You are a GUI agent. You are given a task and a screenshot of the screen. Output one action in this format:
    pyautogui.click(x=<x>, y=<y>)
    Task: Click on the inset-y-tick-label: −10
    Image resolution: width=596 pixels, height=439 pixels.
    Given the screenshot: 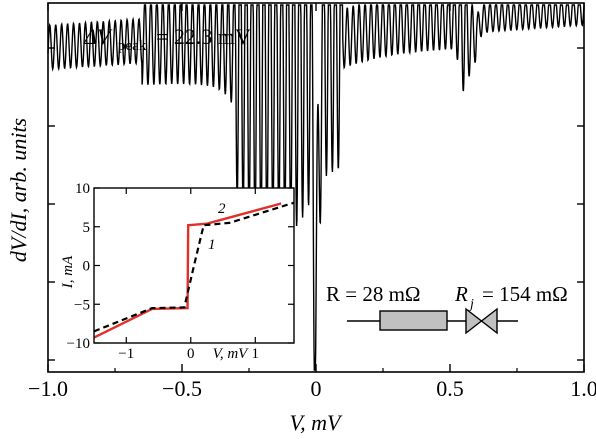 What is the action you would take?
    pyautogui.click(x=78, y=344)
    